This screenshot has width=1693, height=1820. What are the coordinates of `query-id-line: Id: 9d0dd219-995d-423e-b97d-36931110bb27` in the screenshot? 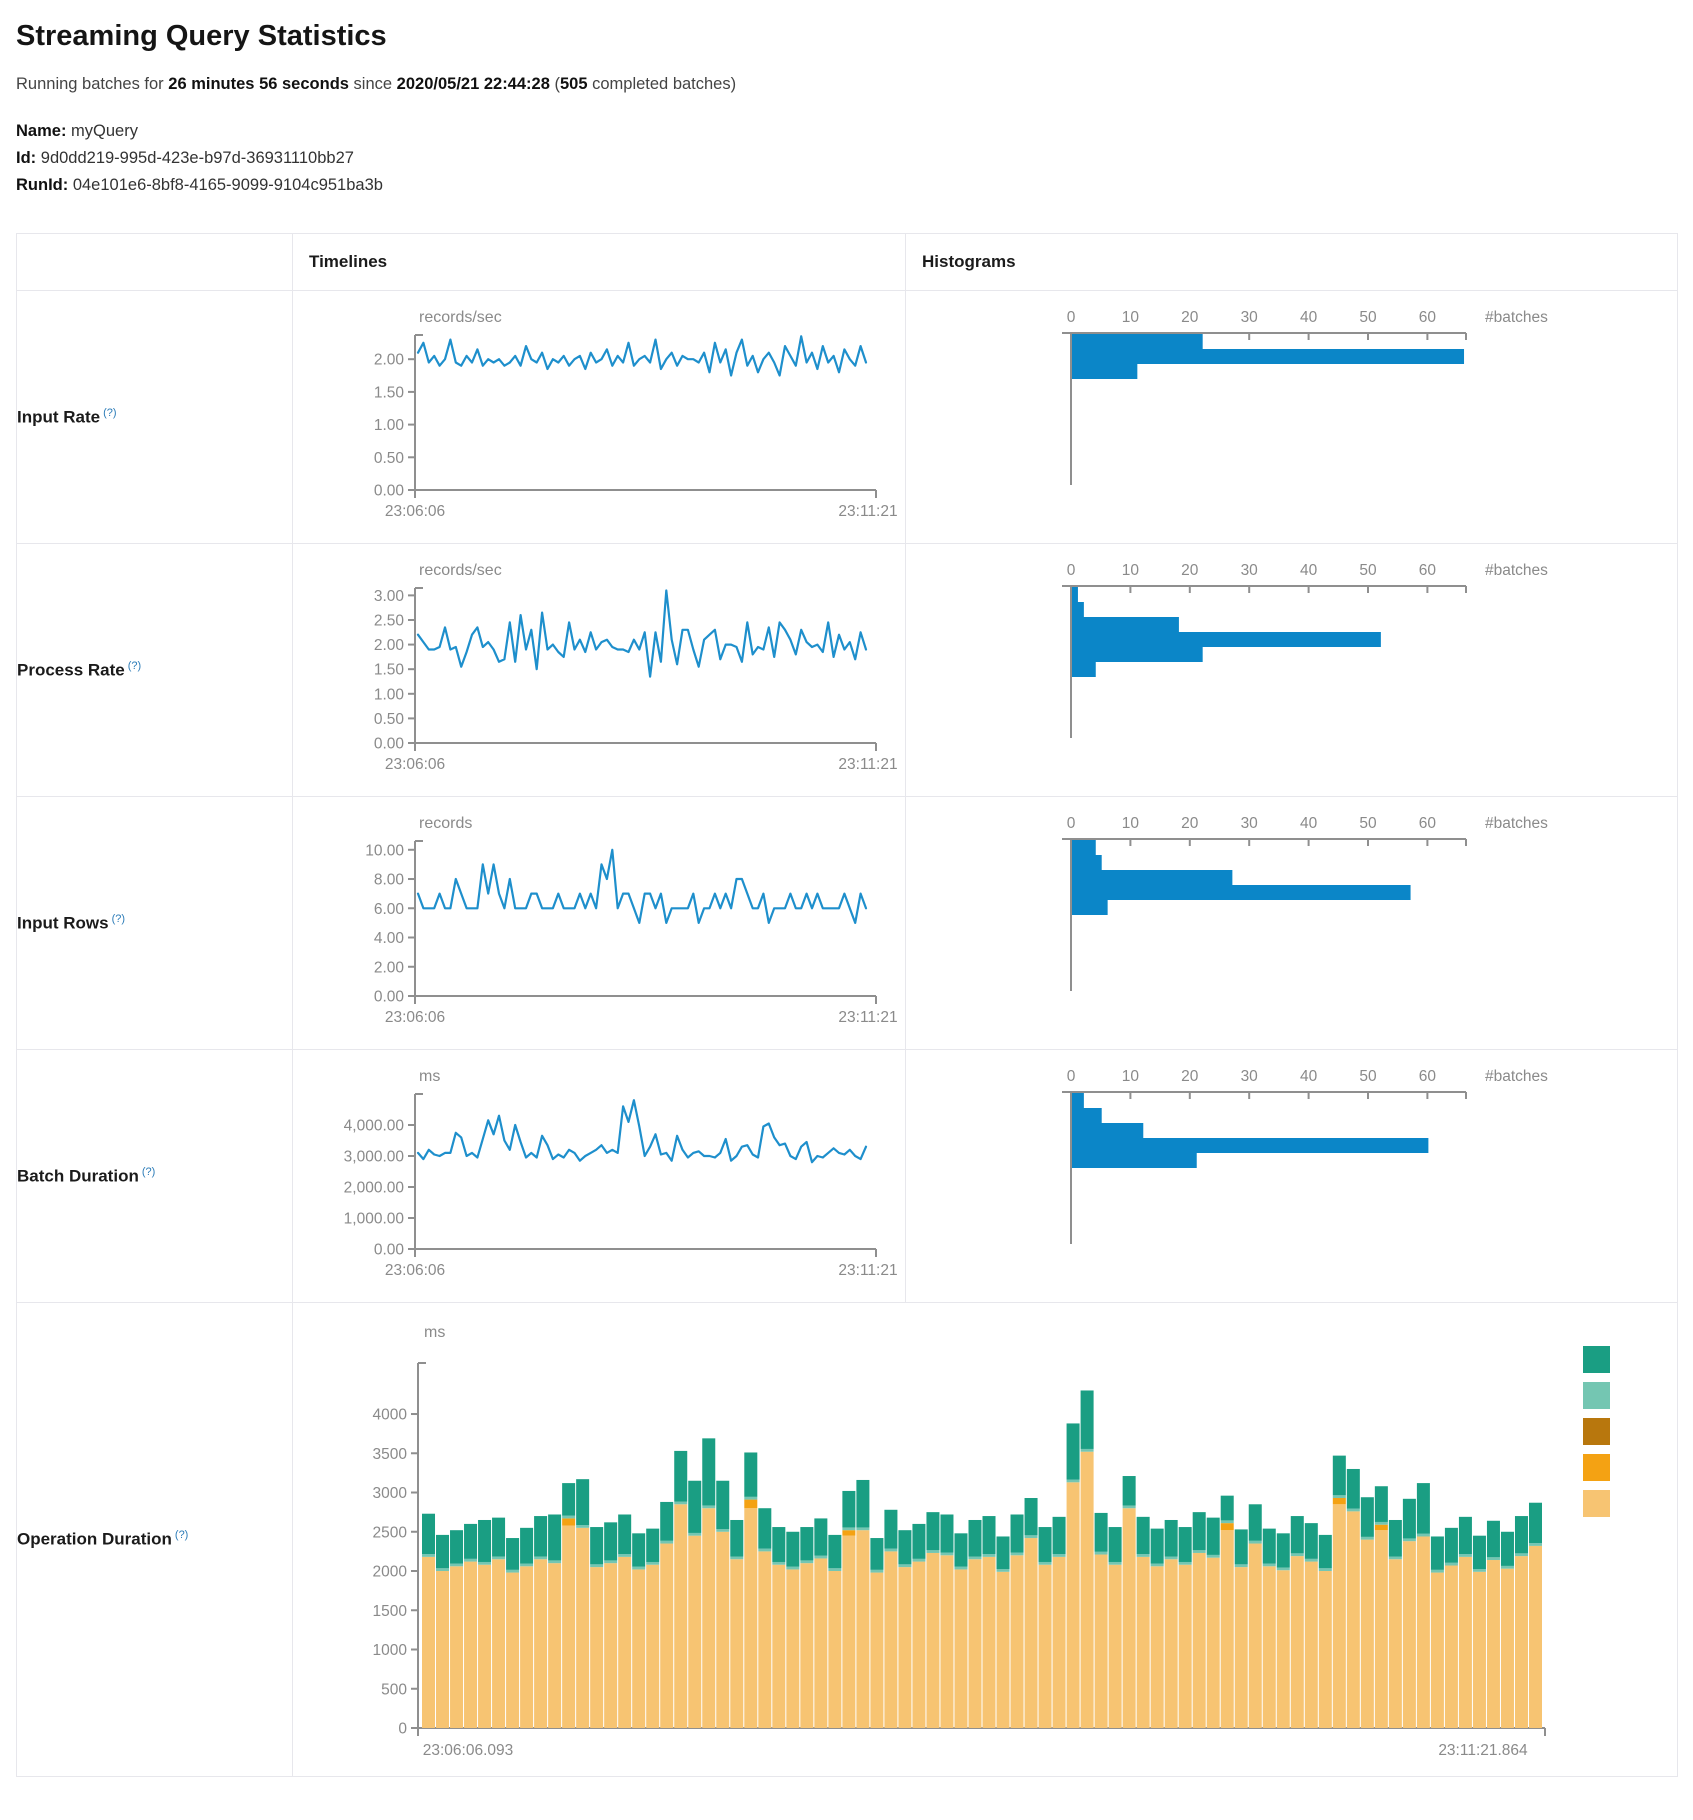 It's located at (846, 158).